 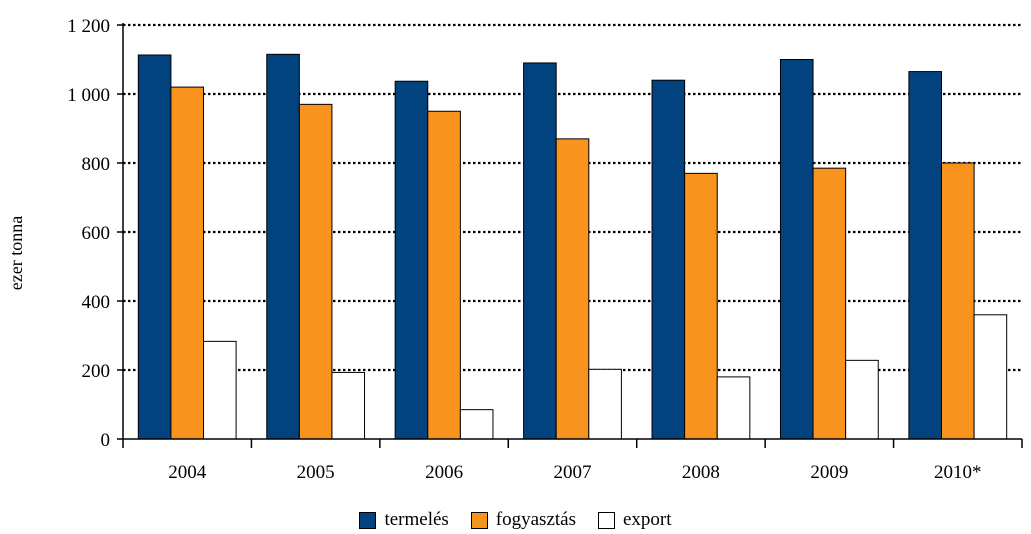 What do you see at coordinates (990, 377) in the screenshot?
I see `bar-export-2010*` at bounding box center [990, 377].